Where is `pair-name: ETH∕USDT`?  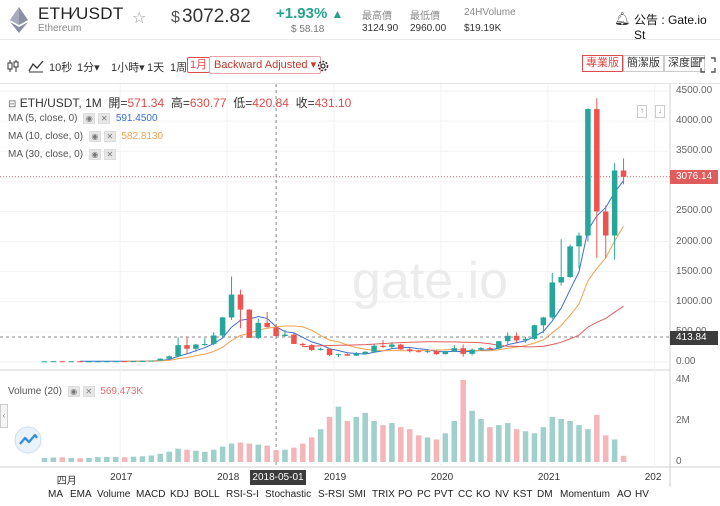
pair-name: ETH∕USDT is located at coordinates (81, 13).